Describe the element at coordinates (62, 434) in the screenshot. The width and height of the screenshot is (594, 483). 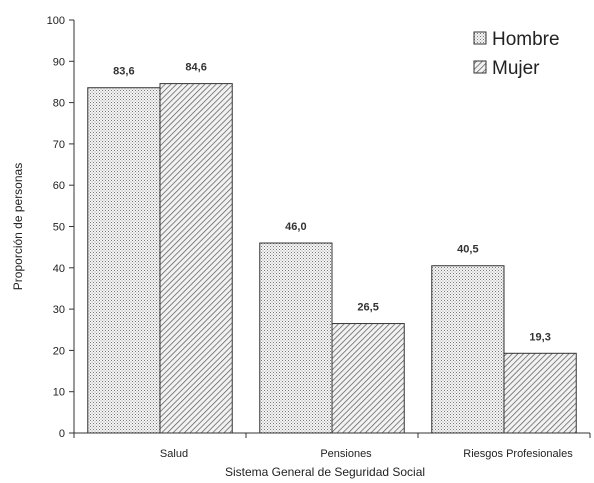
I see `y-tick-label: 0` at that location.